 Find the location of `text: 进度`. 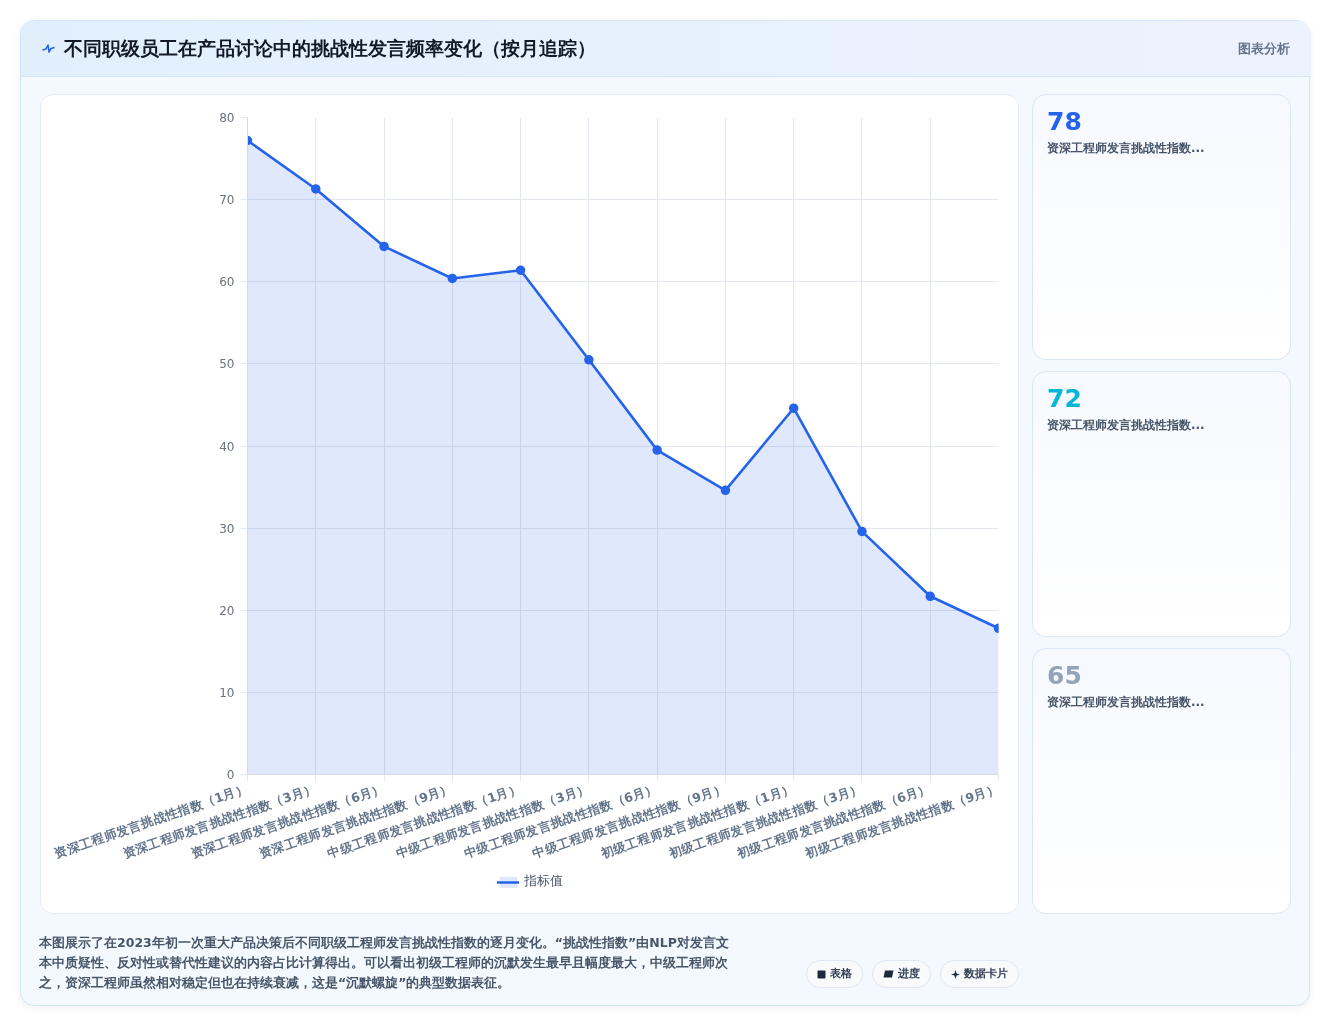

text: 进度 is located at coordinates (909, 974).